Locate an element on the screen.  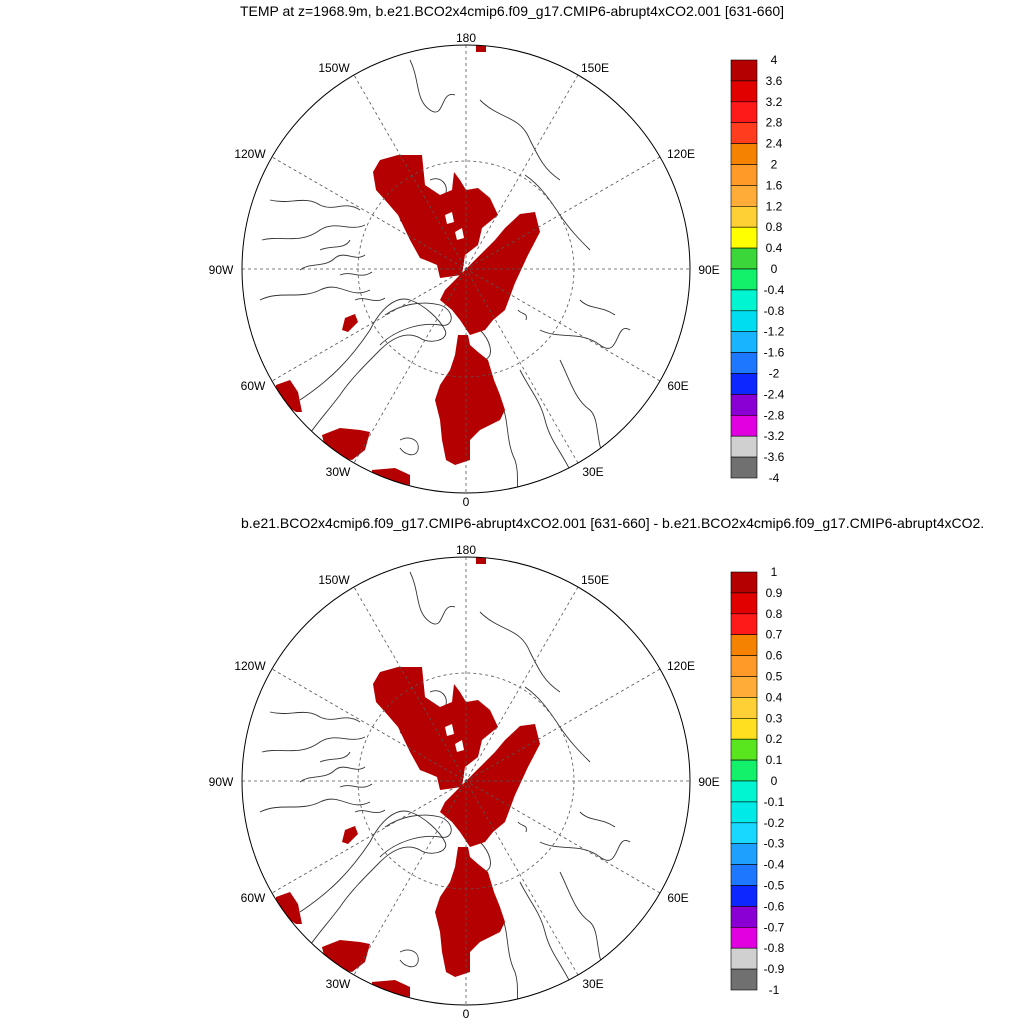
top-colorbar-label: -1.2 is located at coordinates (774, 332).